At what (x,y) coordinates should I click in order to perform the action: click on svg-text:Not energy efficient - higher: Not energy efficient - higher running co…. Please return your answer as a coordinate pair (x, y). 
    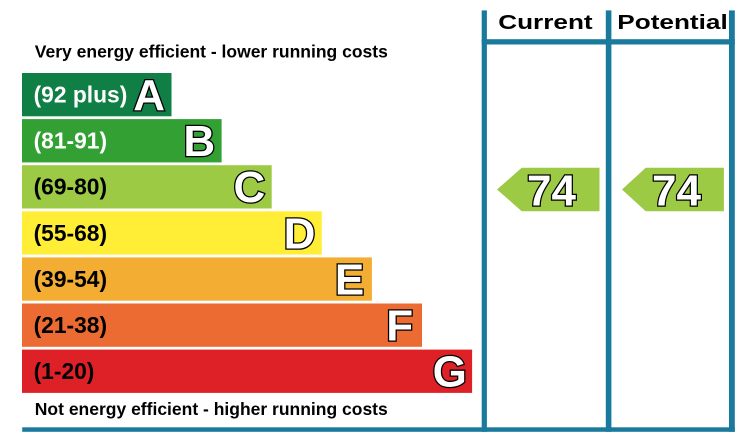
    Looking at the image, I should click on (211, 409).